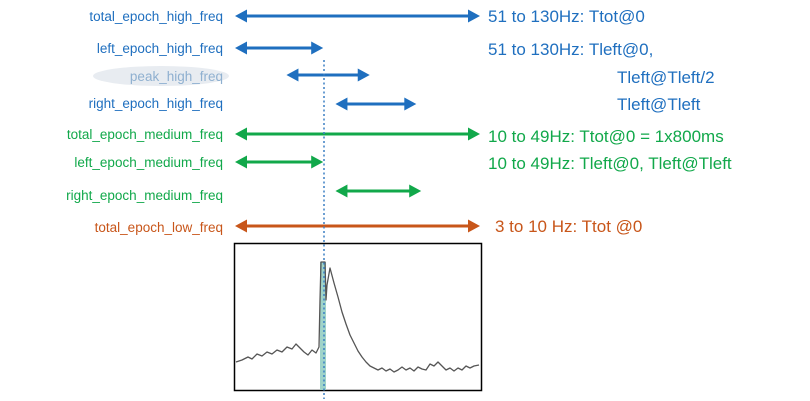  What do you see at coordinates (357, 16) in the screenshot?
I see `arrow-total-epoch-high-freq` at bounding box center [357, 16].